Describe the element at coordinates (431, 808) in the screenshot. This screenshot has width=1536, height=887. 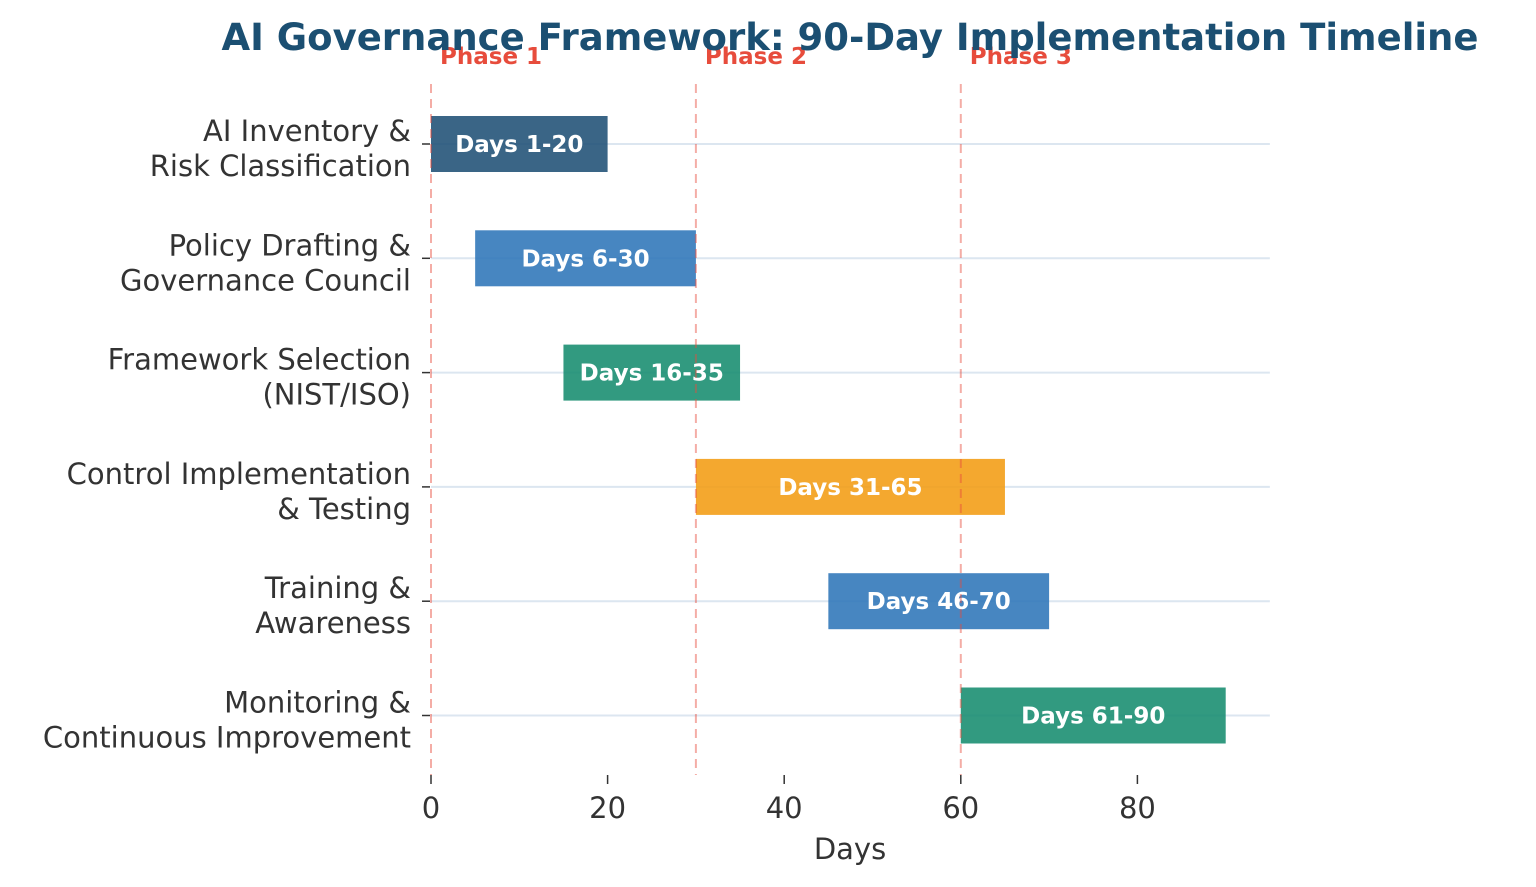
I see `x-tick-label: 0` at that location.